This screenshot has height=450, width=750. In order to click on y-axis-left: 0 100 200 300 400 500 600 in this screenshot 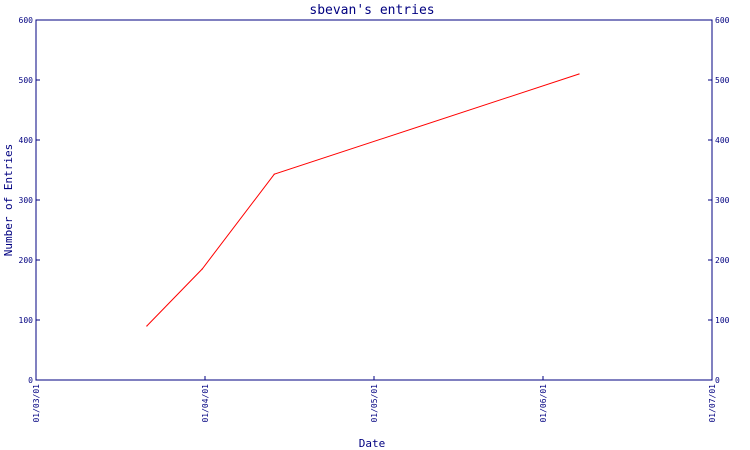, I will do `click(29, 200)`.